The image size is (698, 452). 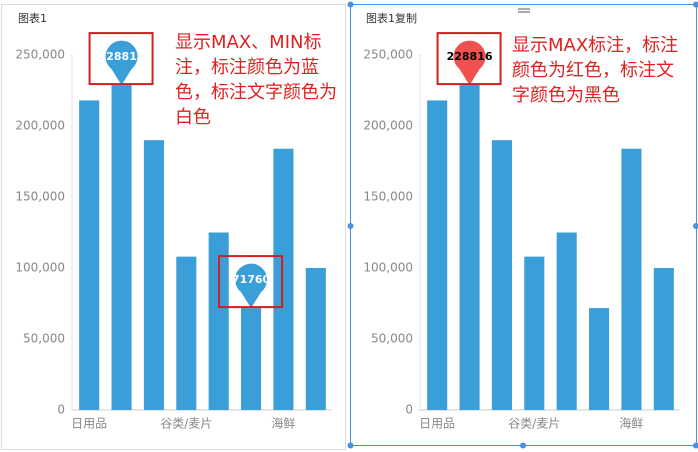 I want to click on chart-title: 图表1, so click(x=32, y=18).